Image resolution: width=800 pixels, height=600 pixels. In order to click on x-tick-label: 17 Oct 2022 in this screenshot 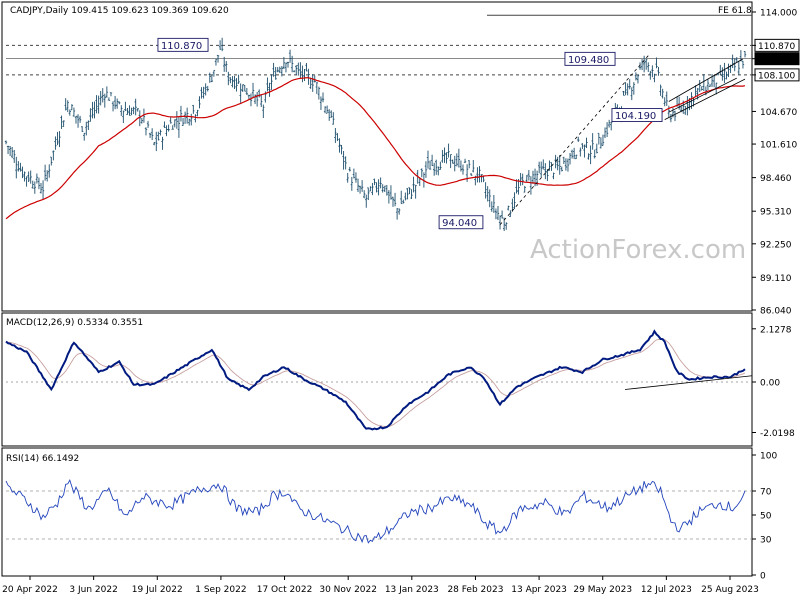, I will do `click(285, 590)`.